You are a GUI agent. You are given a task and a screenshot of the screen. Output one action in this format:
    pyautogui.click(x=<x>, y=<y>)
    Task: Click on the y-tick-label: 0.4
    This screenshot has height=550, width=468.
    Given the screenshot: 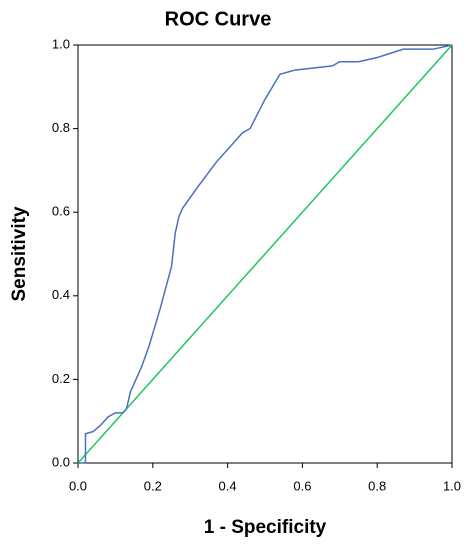 What is the action you would take?
    pyautogui.click(x=61, y=294)
    